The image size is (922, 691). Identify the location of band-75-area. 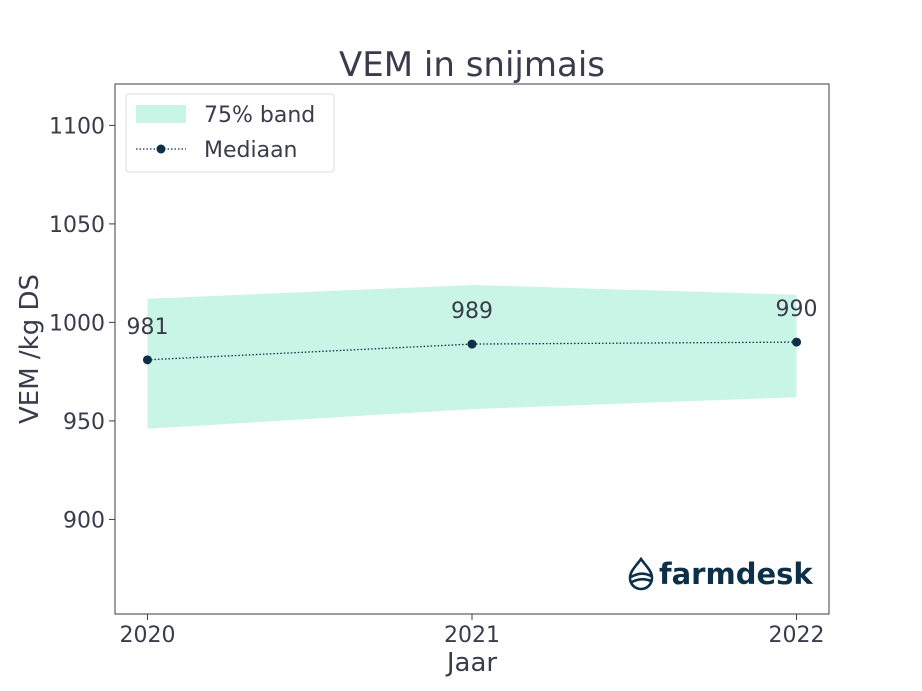
(472, 356).